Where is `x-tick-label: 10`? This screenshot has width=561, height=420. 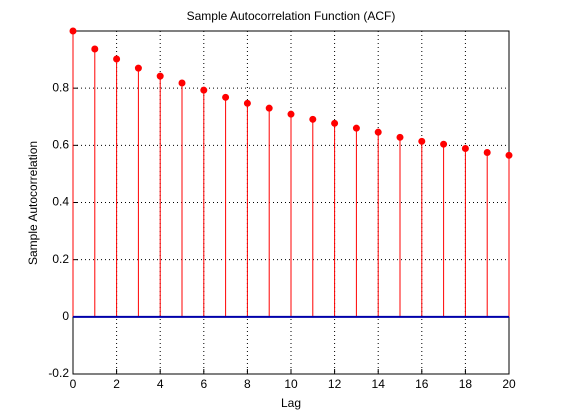
x-tick-label: 10 is located at coordinates (291, 384).